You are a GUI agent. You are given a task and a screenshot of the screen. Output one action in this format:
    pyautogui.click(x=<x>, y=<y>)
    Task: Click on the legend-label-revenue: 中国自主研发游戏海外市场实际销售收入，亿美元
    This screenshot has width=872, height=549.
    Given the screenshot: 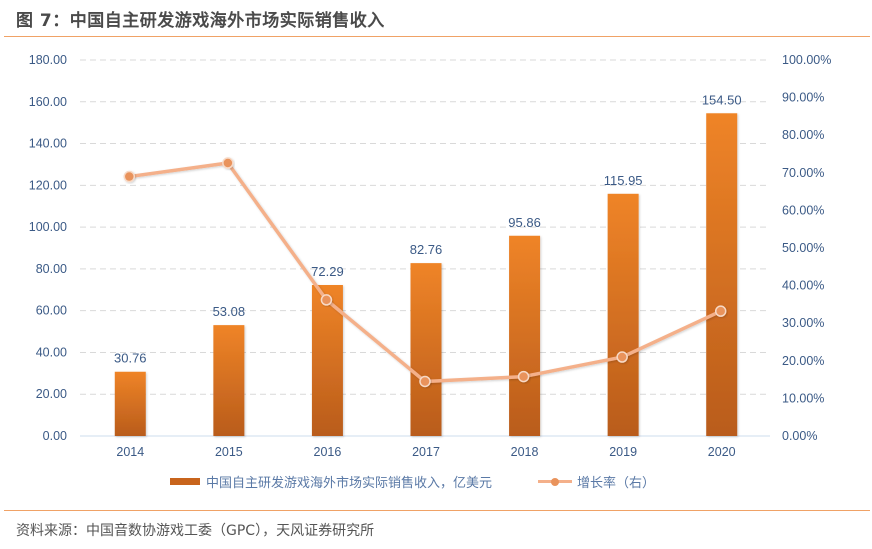 What is the action you would take?
    pyautogui.click(x=349, y=483)
    